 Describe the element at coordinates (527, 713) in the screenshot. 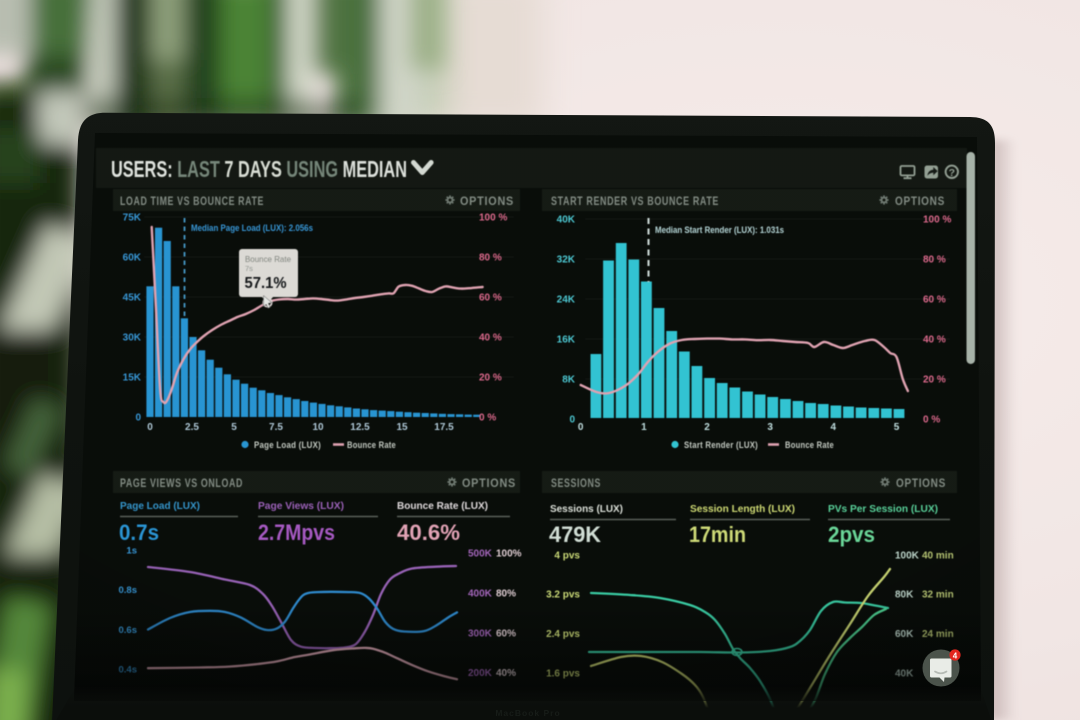

I see `svg-text: MacBook Pro` at that location.